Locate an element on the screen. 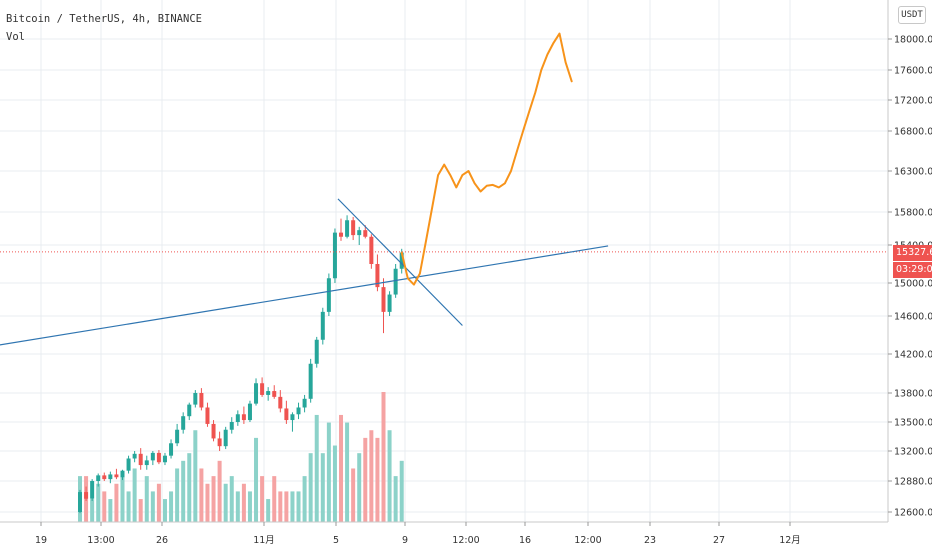 The image size is (932, 550). trendline-rising-support is located at coordinates (304, 295).